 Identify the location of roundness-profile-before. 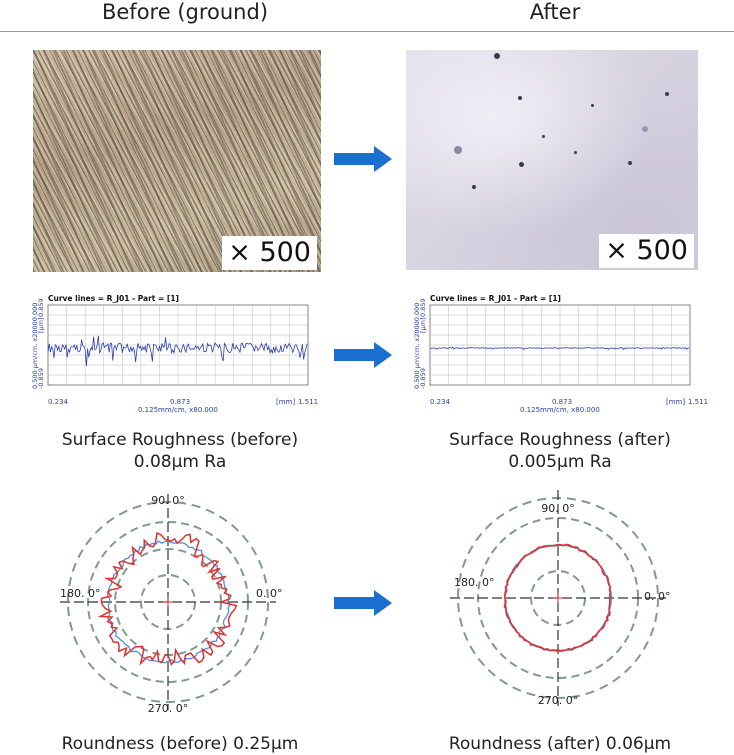
(167, 598).